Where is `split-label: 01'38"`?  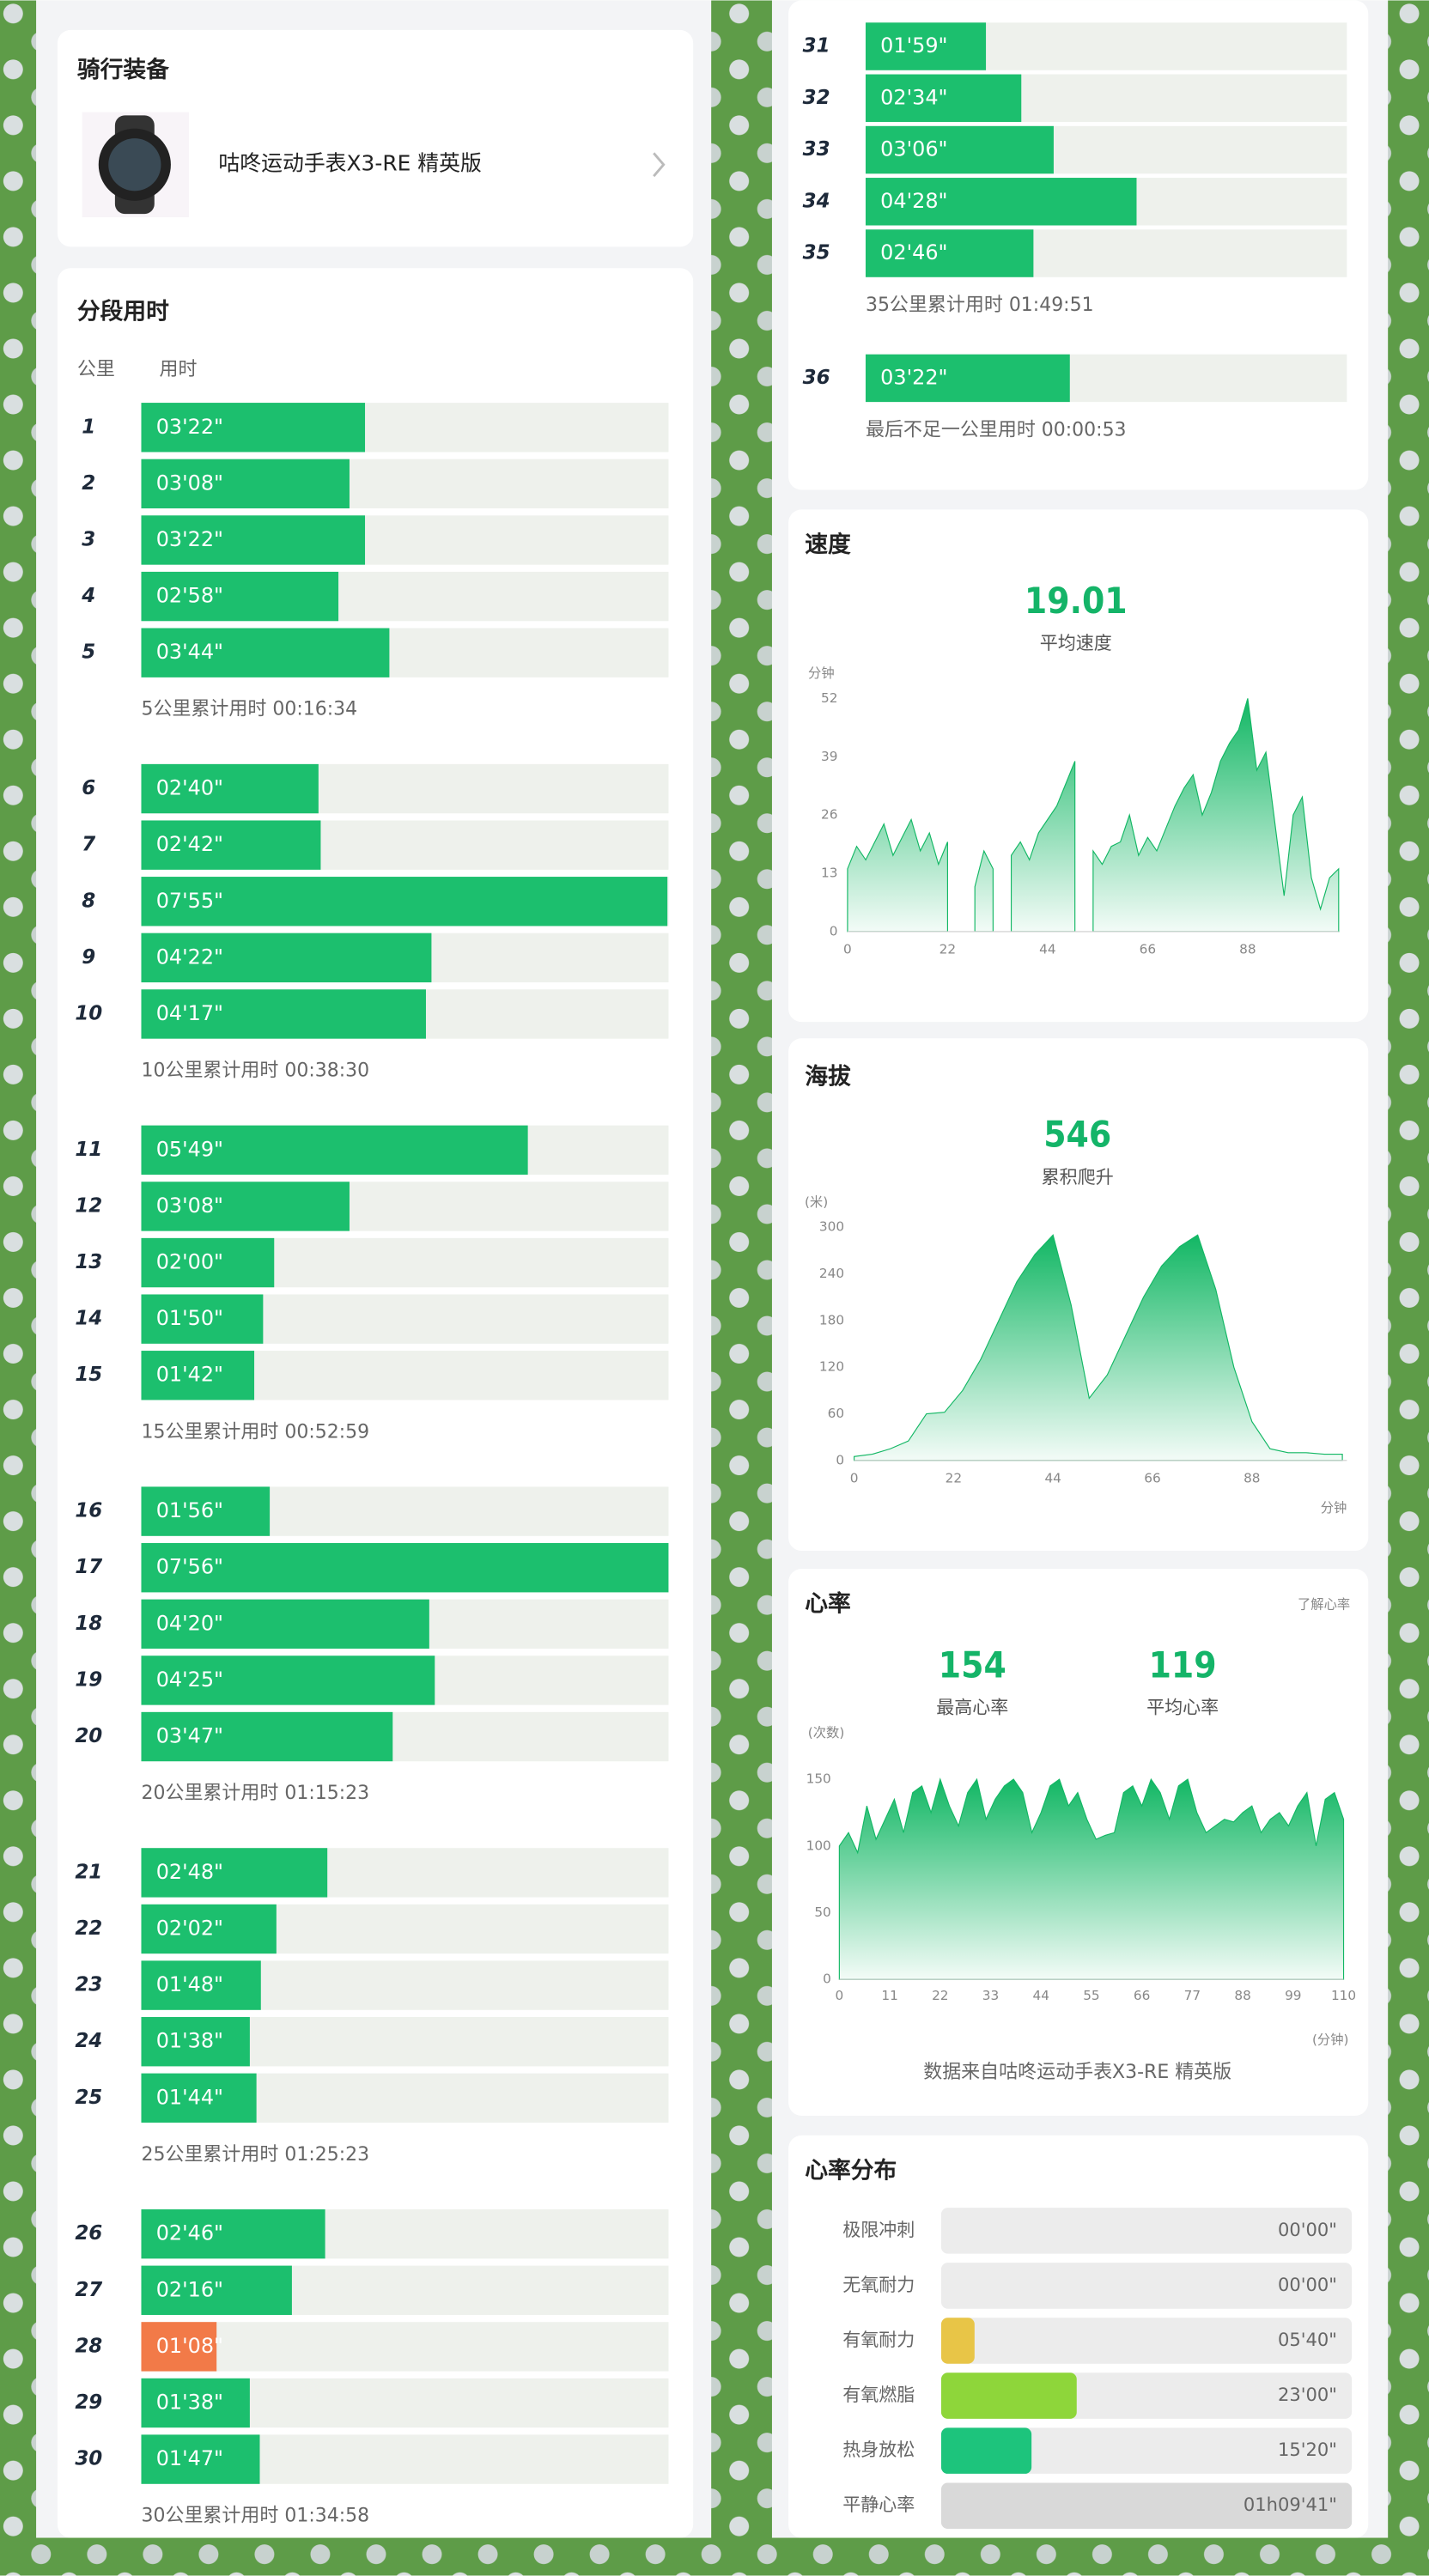
split-label: 01'38" is located at coordinates (189, 2402).